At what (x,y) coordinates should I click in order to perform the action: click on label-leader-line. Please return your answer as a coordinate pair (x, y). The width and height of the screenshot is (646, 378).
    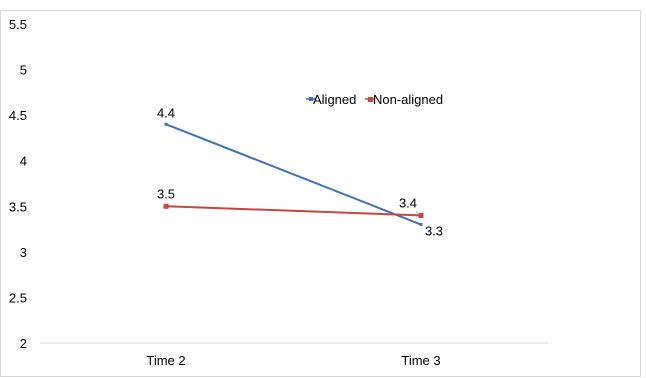
    Looking at the image, I should click on (418, 213).